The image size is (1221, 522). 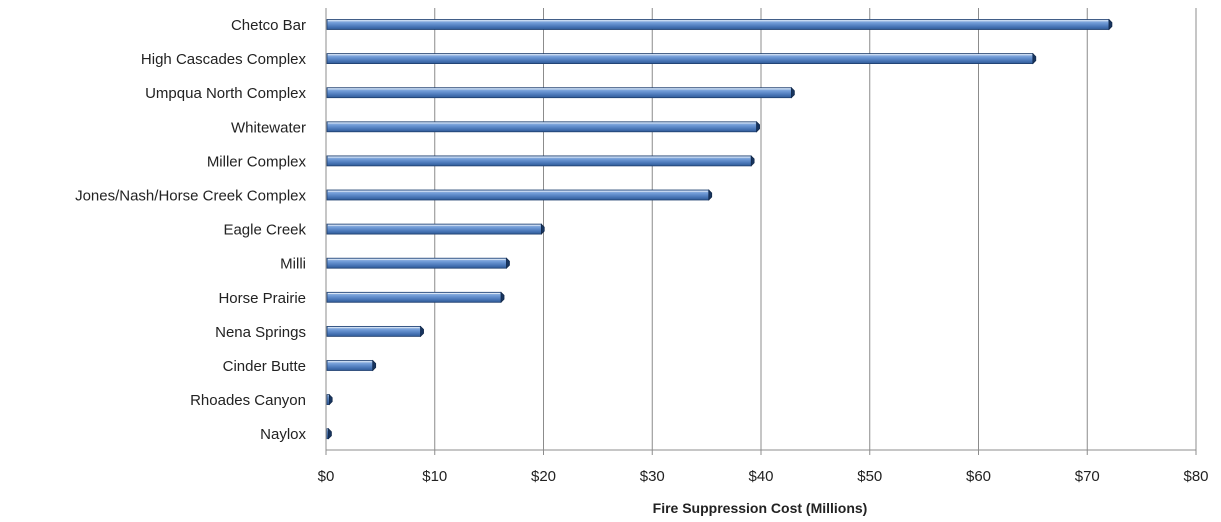 I want to click on category-label: Miller Complex, so click(x=257, y=161).